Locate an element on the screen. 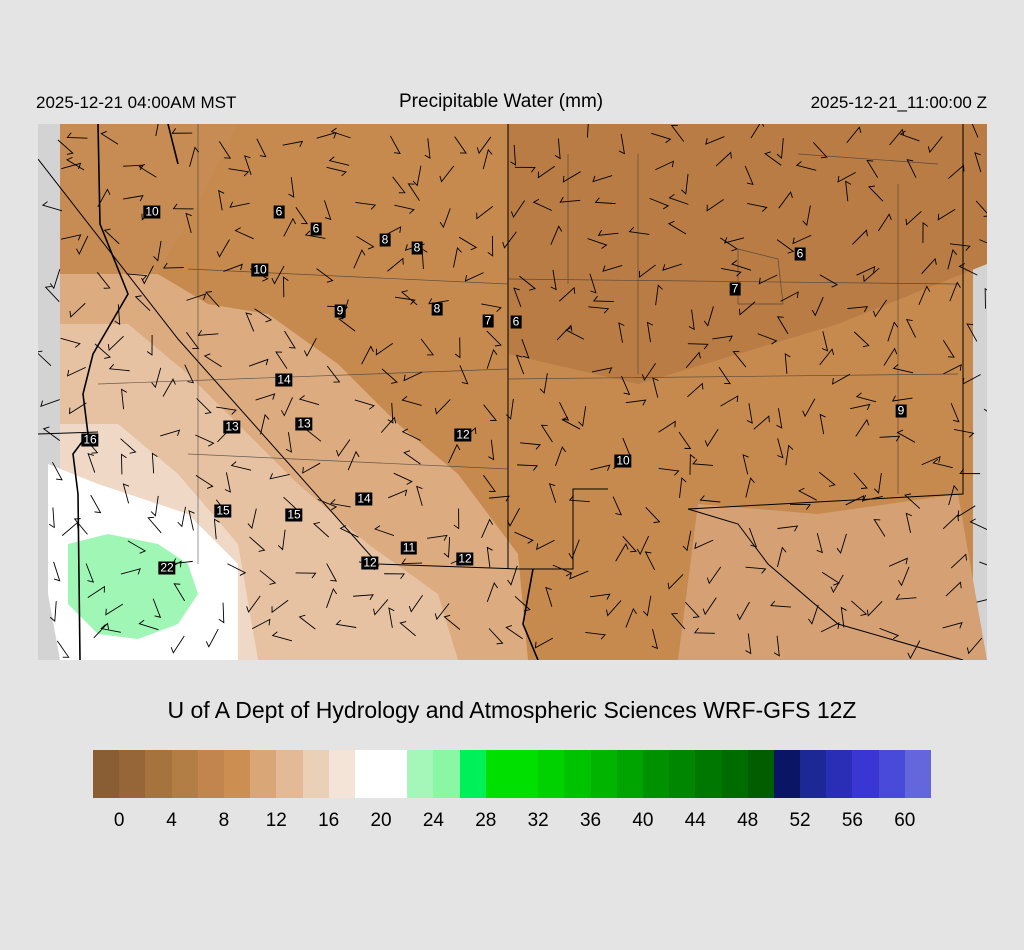  station-label: 10 is located at coordinates (152, 211).